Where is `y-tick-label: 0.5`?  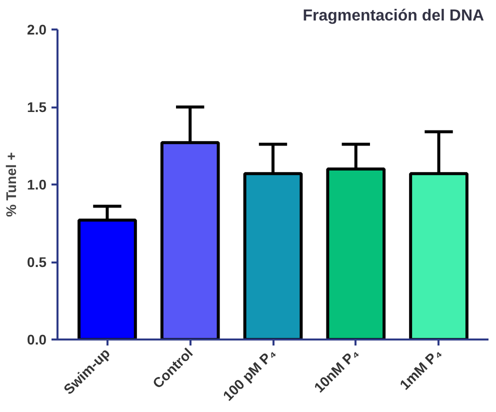
y-tick-label: 0.5 is located at coordinates (37, 262).